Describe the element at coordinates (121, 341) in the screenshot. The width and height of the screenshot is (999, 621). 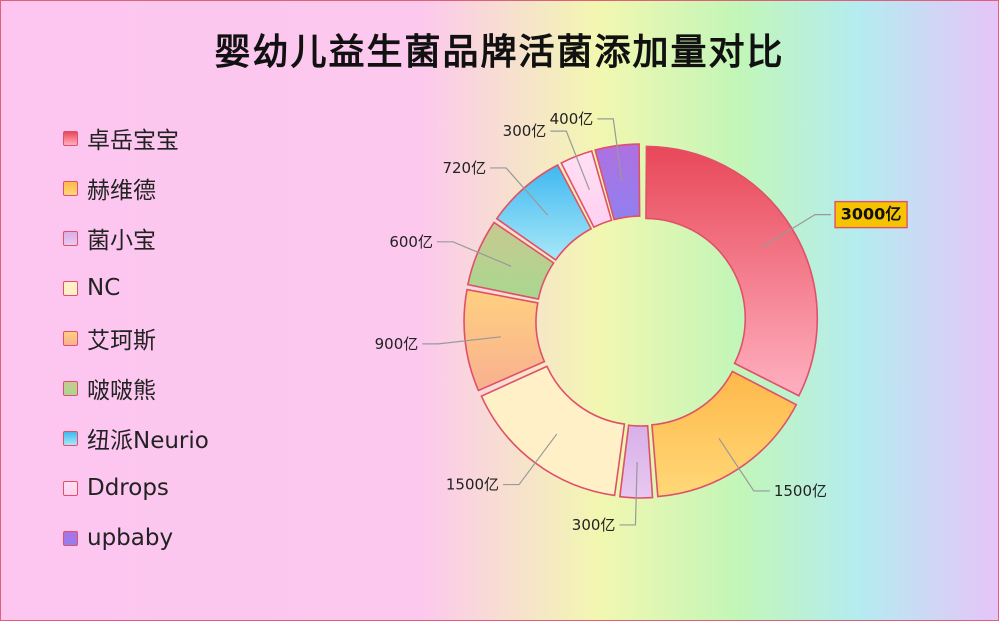
I see `legend-label: 艾珂斯` at that location.